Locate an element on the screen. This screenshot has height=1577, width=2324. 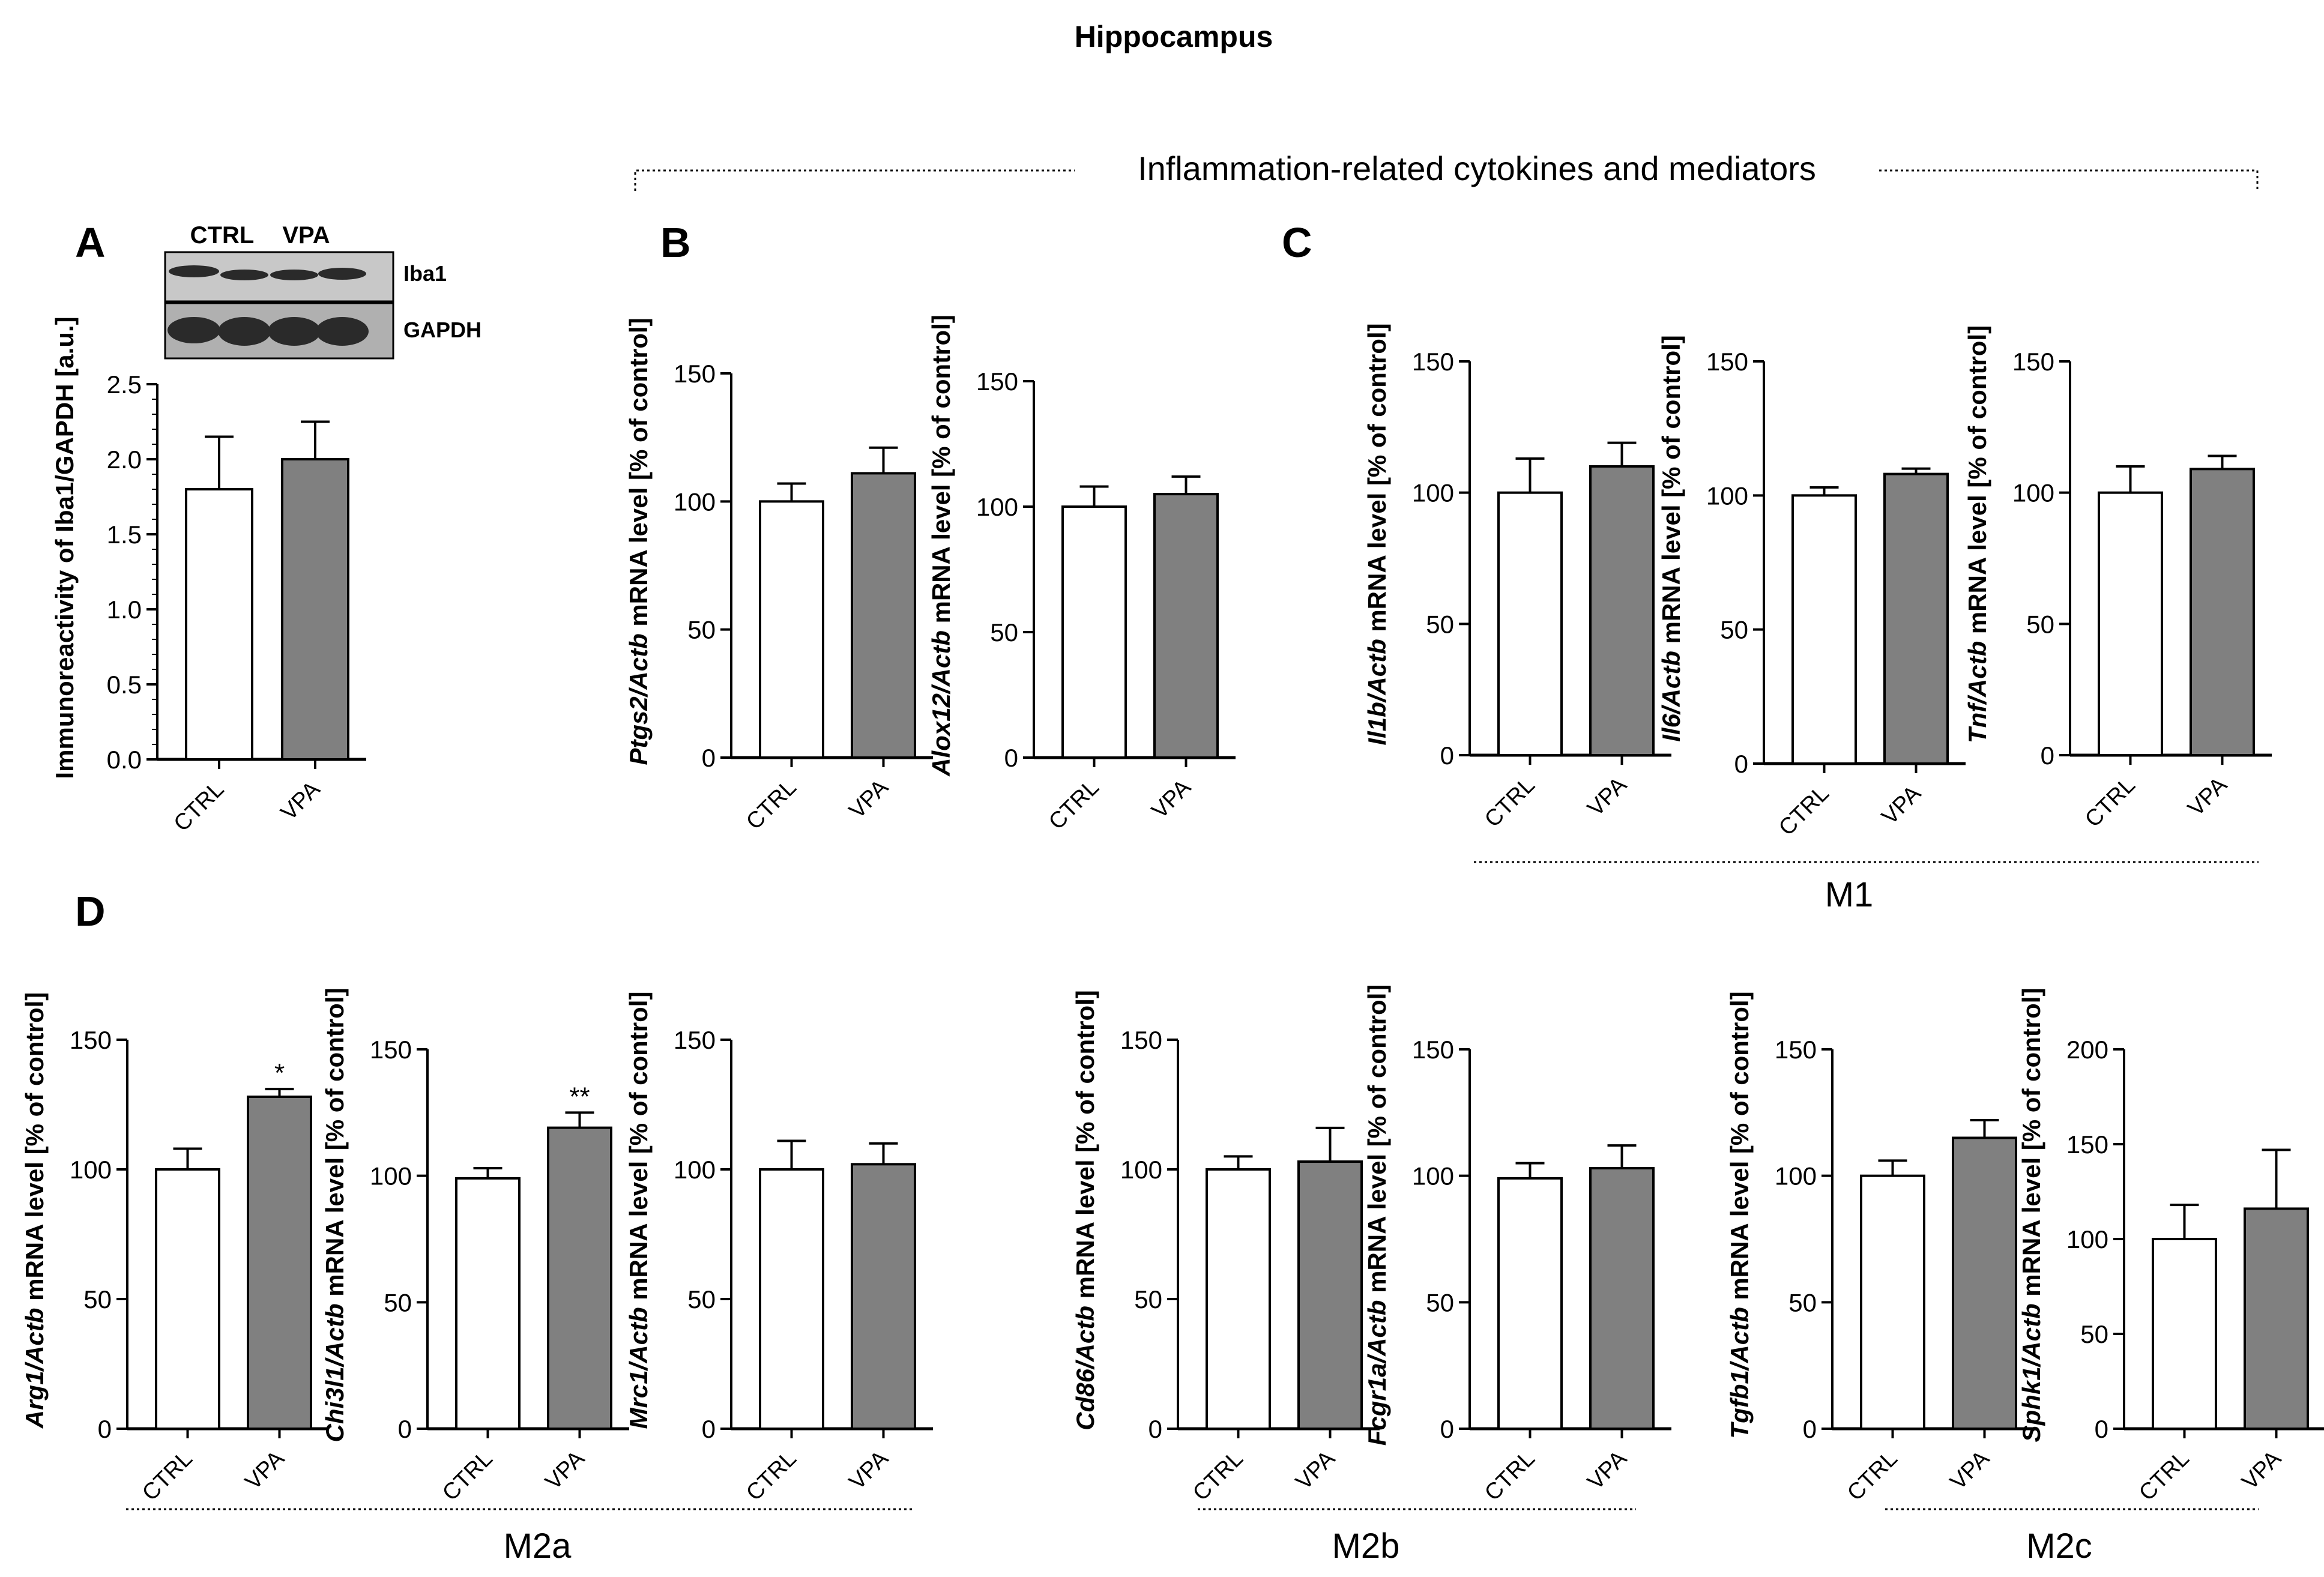
y-axis-label: Tgfb1/Actb mRNA level [% of control] is located at coordinates (1739, 1214).